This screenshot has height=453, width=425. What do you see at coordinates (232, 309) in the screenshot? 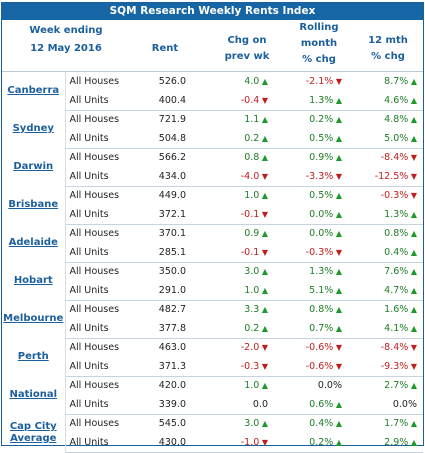
I see `weekly-change: 3.3` at bounding box center [232, 309].